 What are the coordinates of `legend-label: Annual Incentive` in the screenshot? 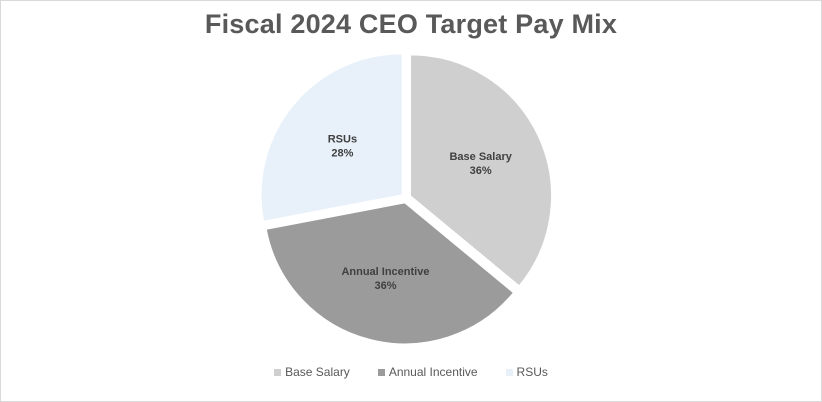 It's located at (433, 372).